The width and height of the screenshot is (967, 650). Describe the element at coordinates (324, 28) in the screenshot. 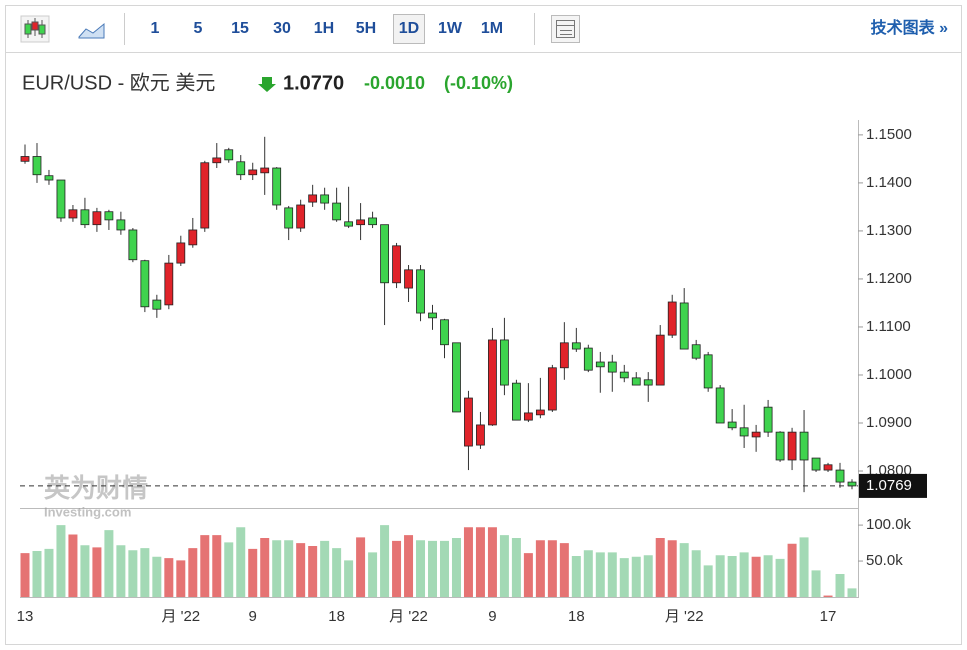

I see `interval-button: 1H` at that location.